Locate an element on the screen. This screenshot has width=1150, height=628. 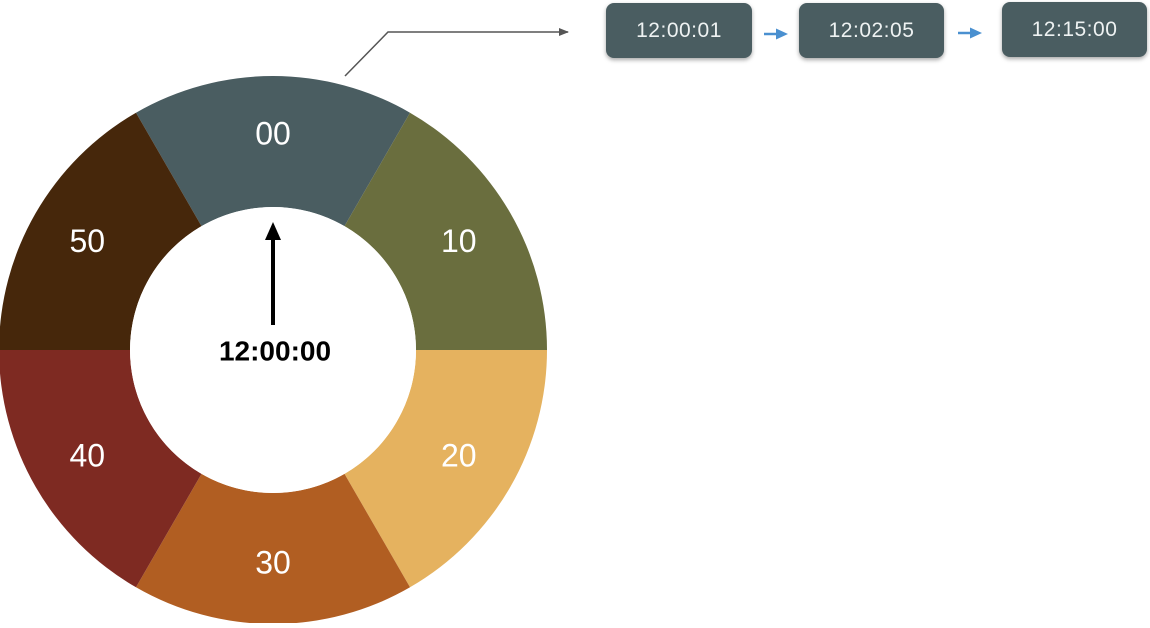
event-time-label: 12:02:05 is located at coordinates (871, 30).